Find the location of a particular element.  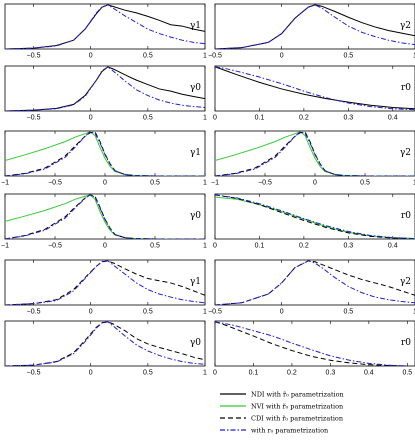

panel-p4: 0 0.1 0.2 0.3 0.4 r0 is located at coordinates (314, 93).